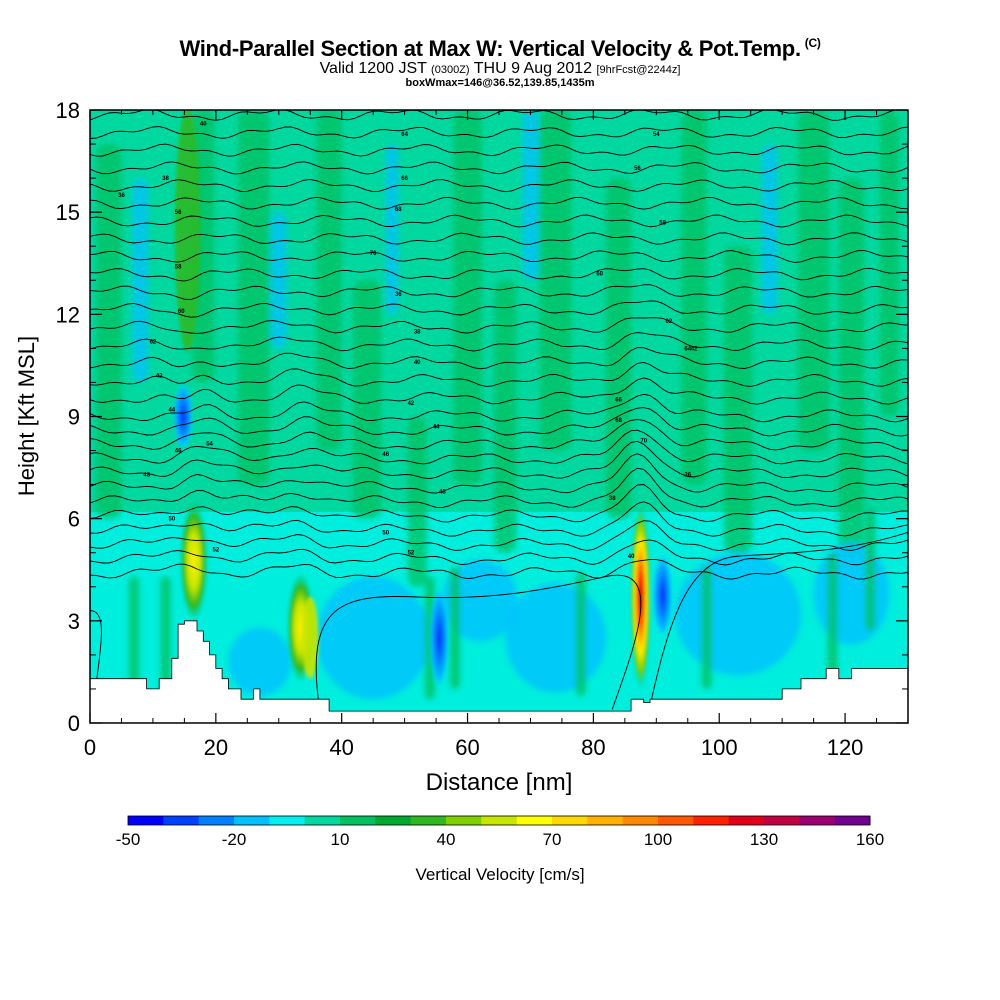 This screenshot has height=1000, width=1000. Describe the element at coordinates (96, 646) in the screenshot. I see `low-contour` at that location.